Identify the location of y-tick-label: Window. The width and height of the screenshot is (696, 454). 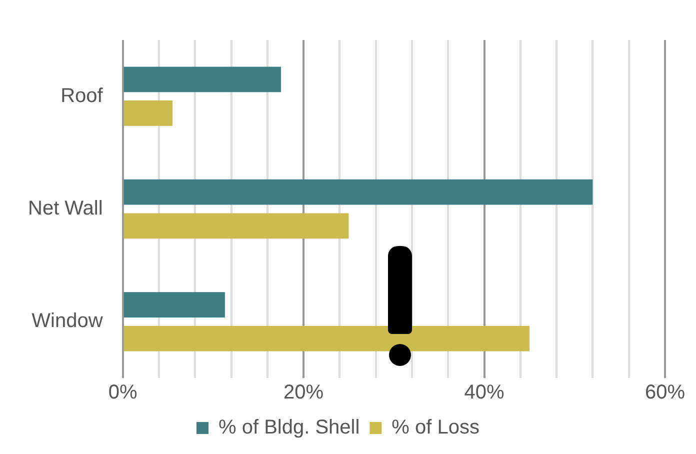
(68, 321).